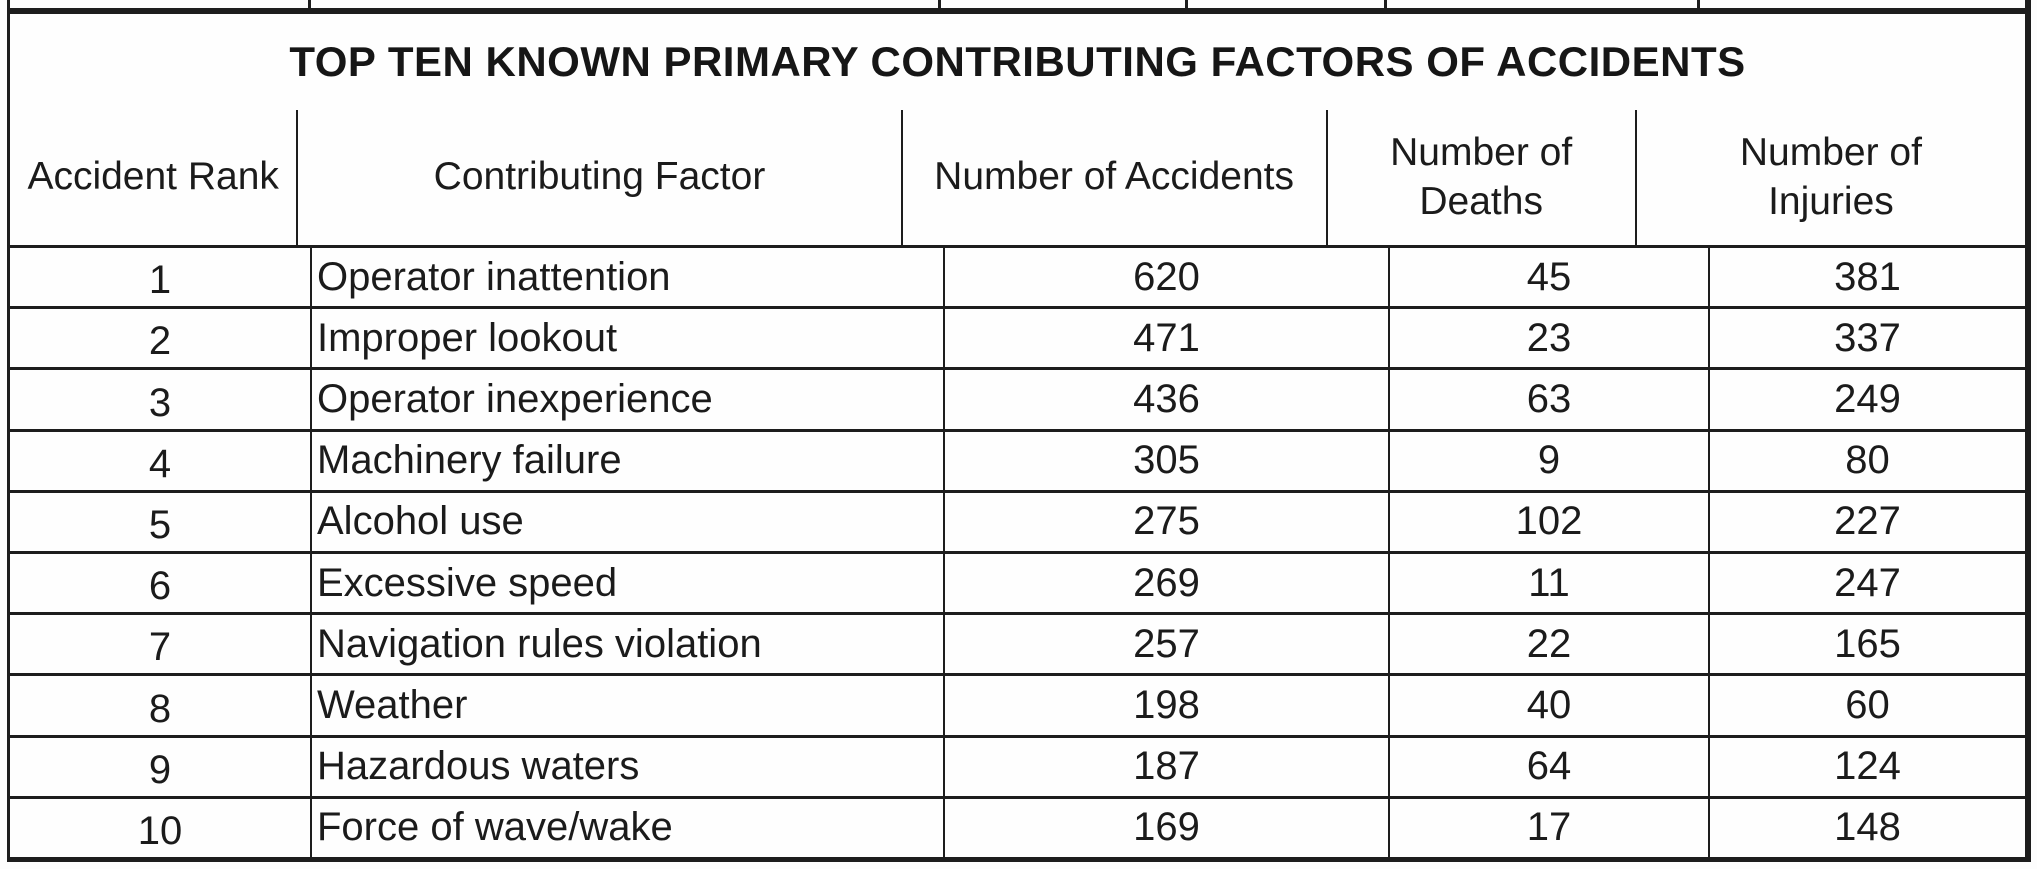  Describe the element at coordinates (160, 280) in the screenshot. I see `cell-rank: 1` at that location.